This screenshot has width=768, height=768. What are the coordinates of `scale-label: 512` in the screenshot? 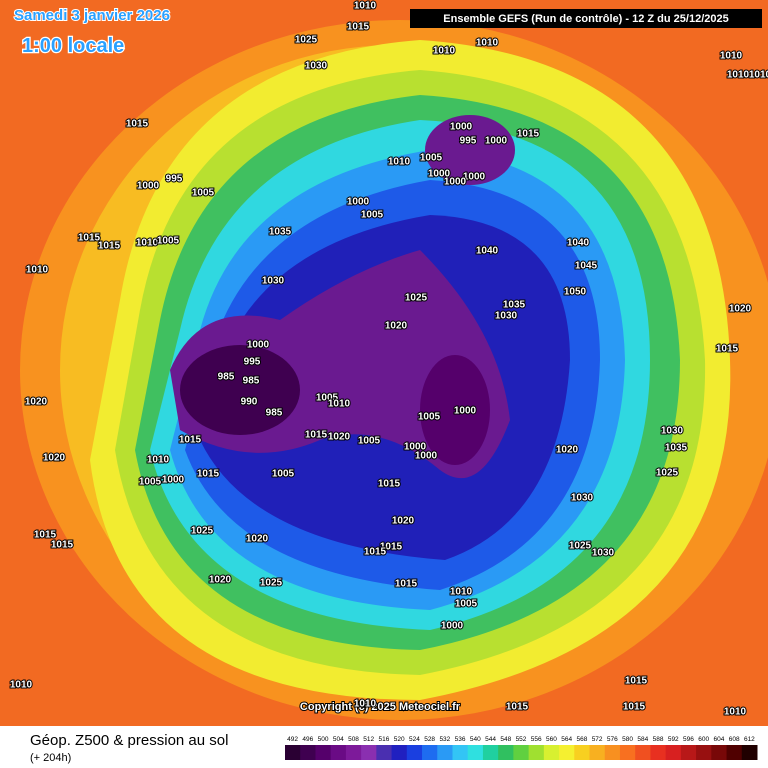 It's located at (368, 739).